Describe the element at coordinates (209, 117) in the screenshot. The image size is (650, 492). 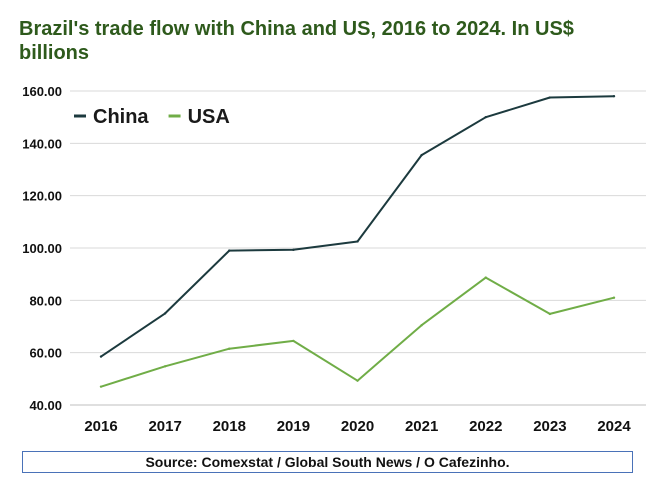
I see `legend-label-usa: USA` at that location.